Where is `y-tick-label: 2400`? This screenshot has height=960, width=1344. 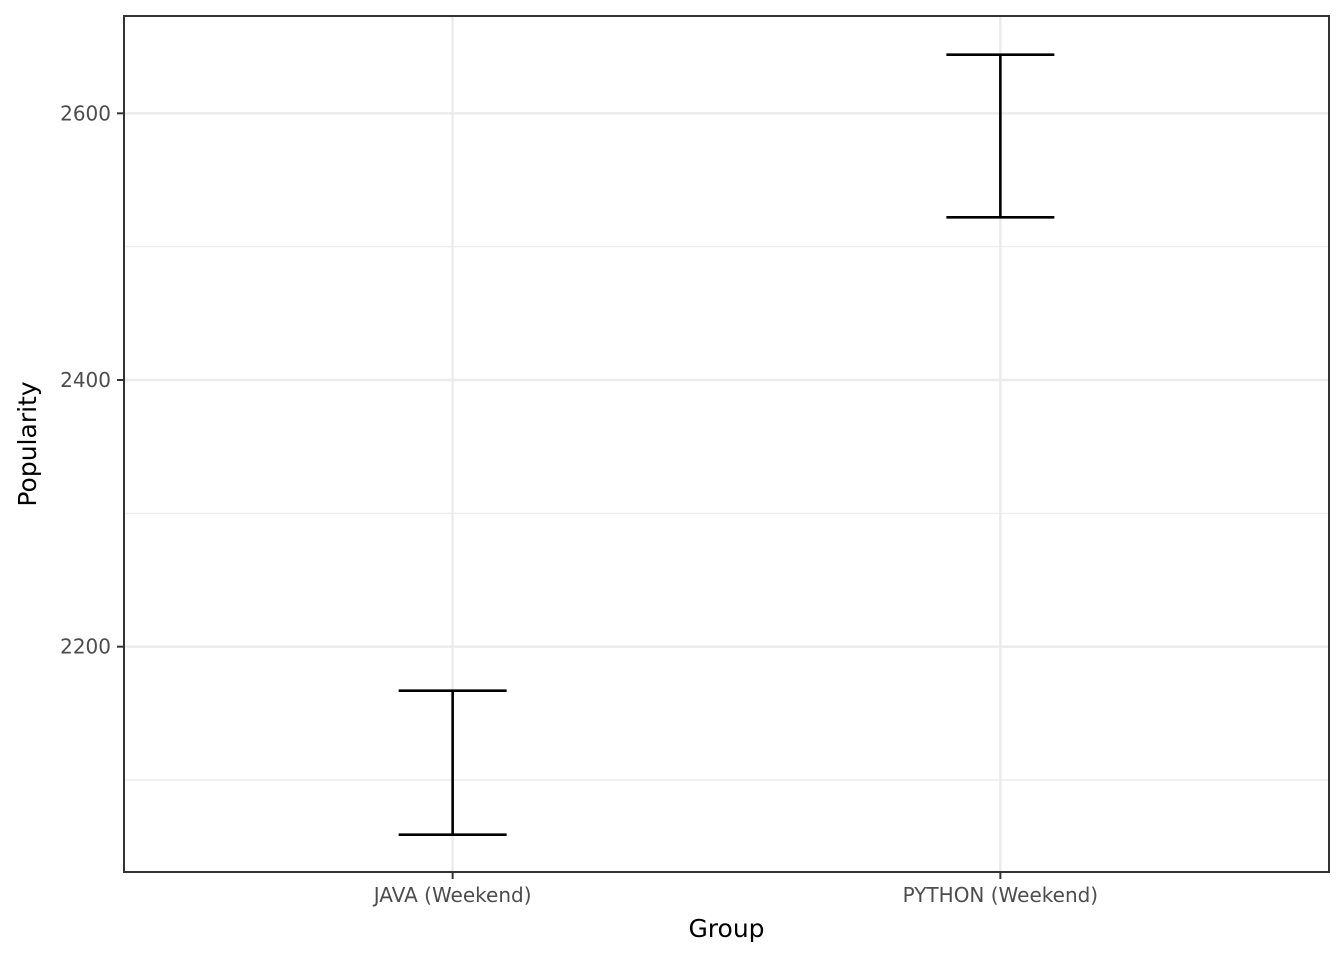 y-tick-label: 2400 is located at coordinates (85, 380).